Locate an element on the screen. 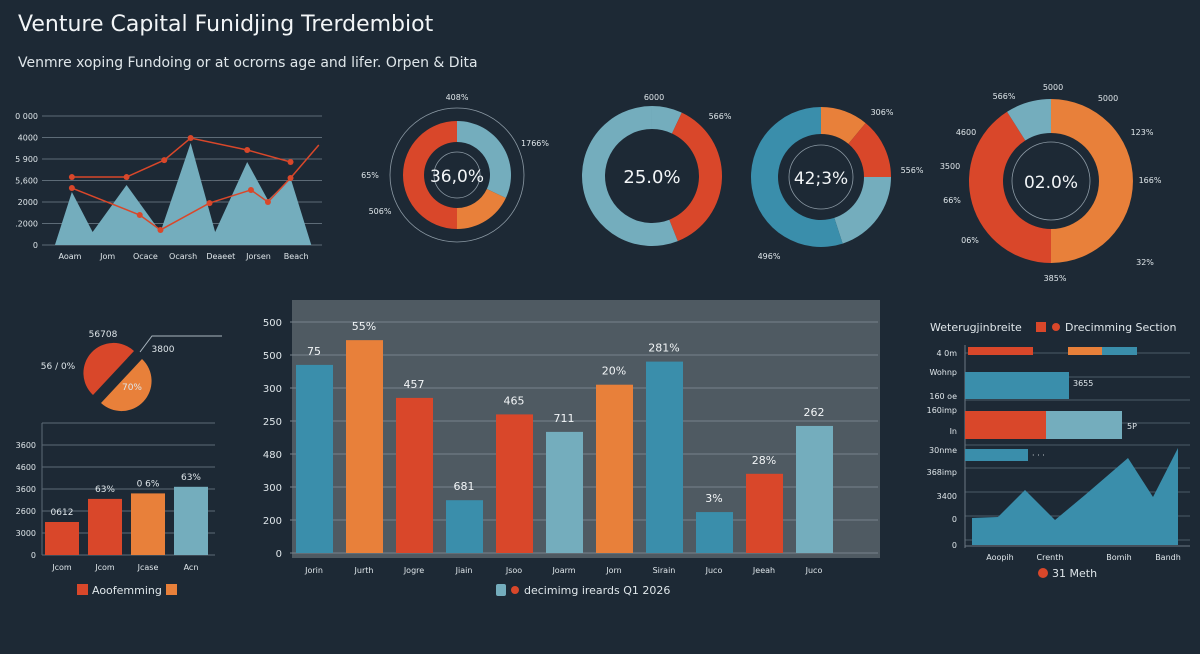 This screenshot has height=654, width=1200. x-tick-label: Jogre is located at coordinates (413, 570).